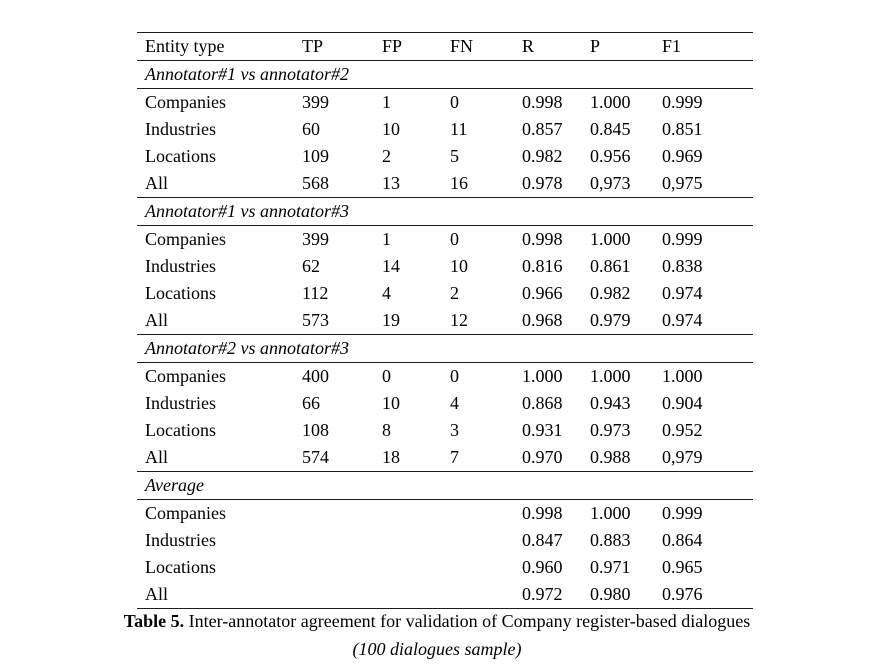  What do you see at coordinates (391, 183) in the screenshot?
I see `table-cell: 13` at bounding box center [391, 183].